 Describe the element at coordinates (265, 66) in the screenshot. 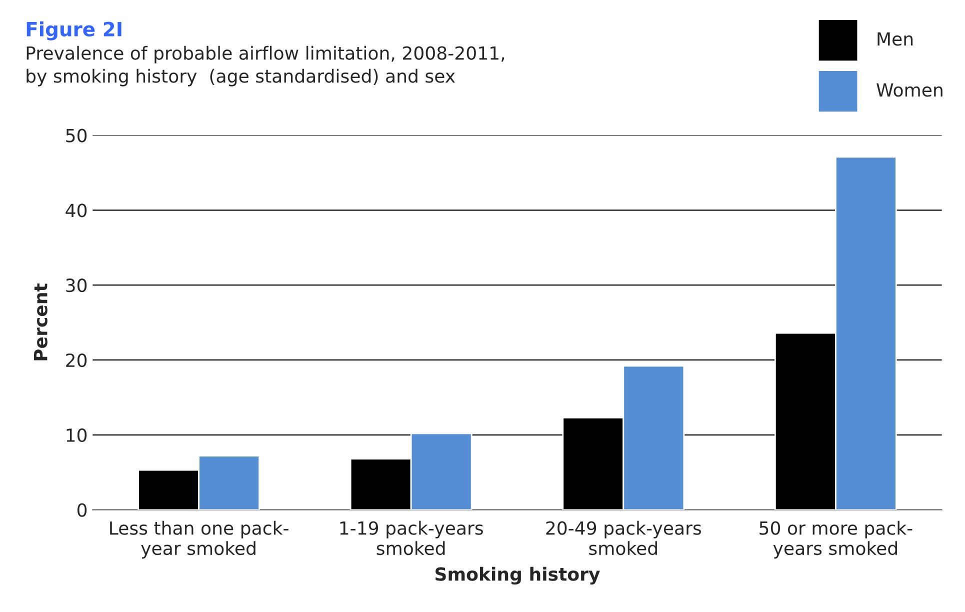

I see `chart-subtitle: Prevalence of probable airflow limitation, 2008-2011, by smoking history (age standardised) and sex` at that location.